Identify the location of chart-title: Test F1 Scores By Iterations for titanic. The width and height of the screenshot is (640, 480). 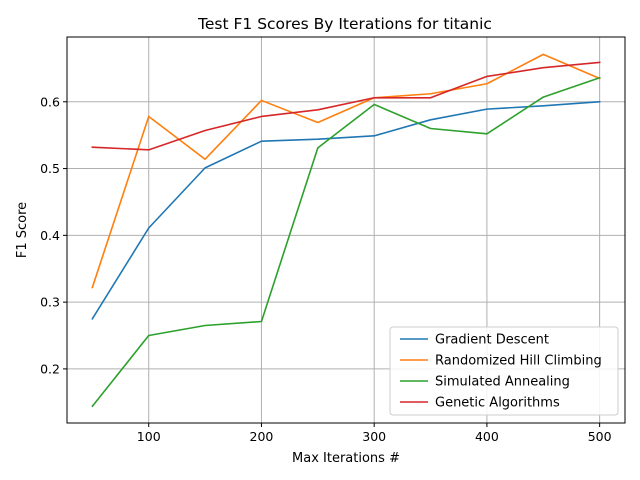
(344, 24).